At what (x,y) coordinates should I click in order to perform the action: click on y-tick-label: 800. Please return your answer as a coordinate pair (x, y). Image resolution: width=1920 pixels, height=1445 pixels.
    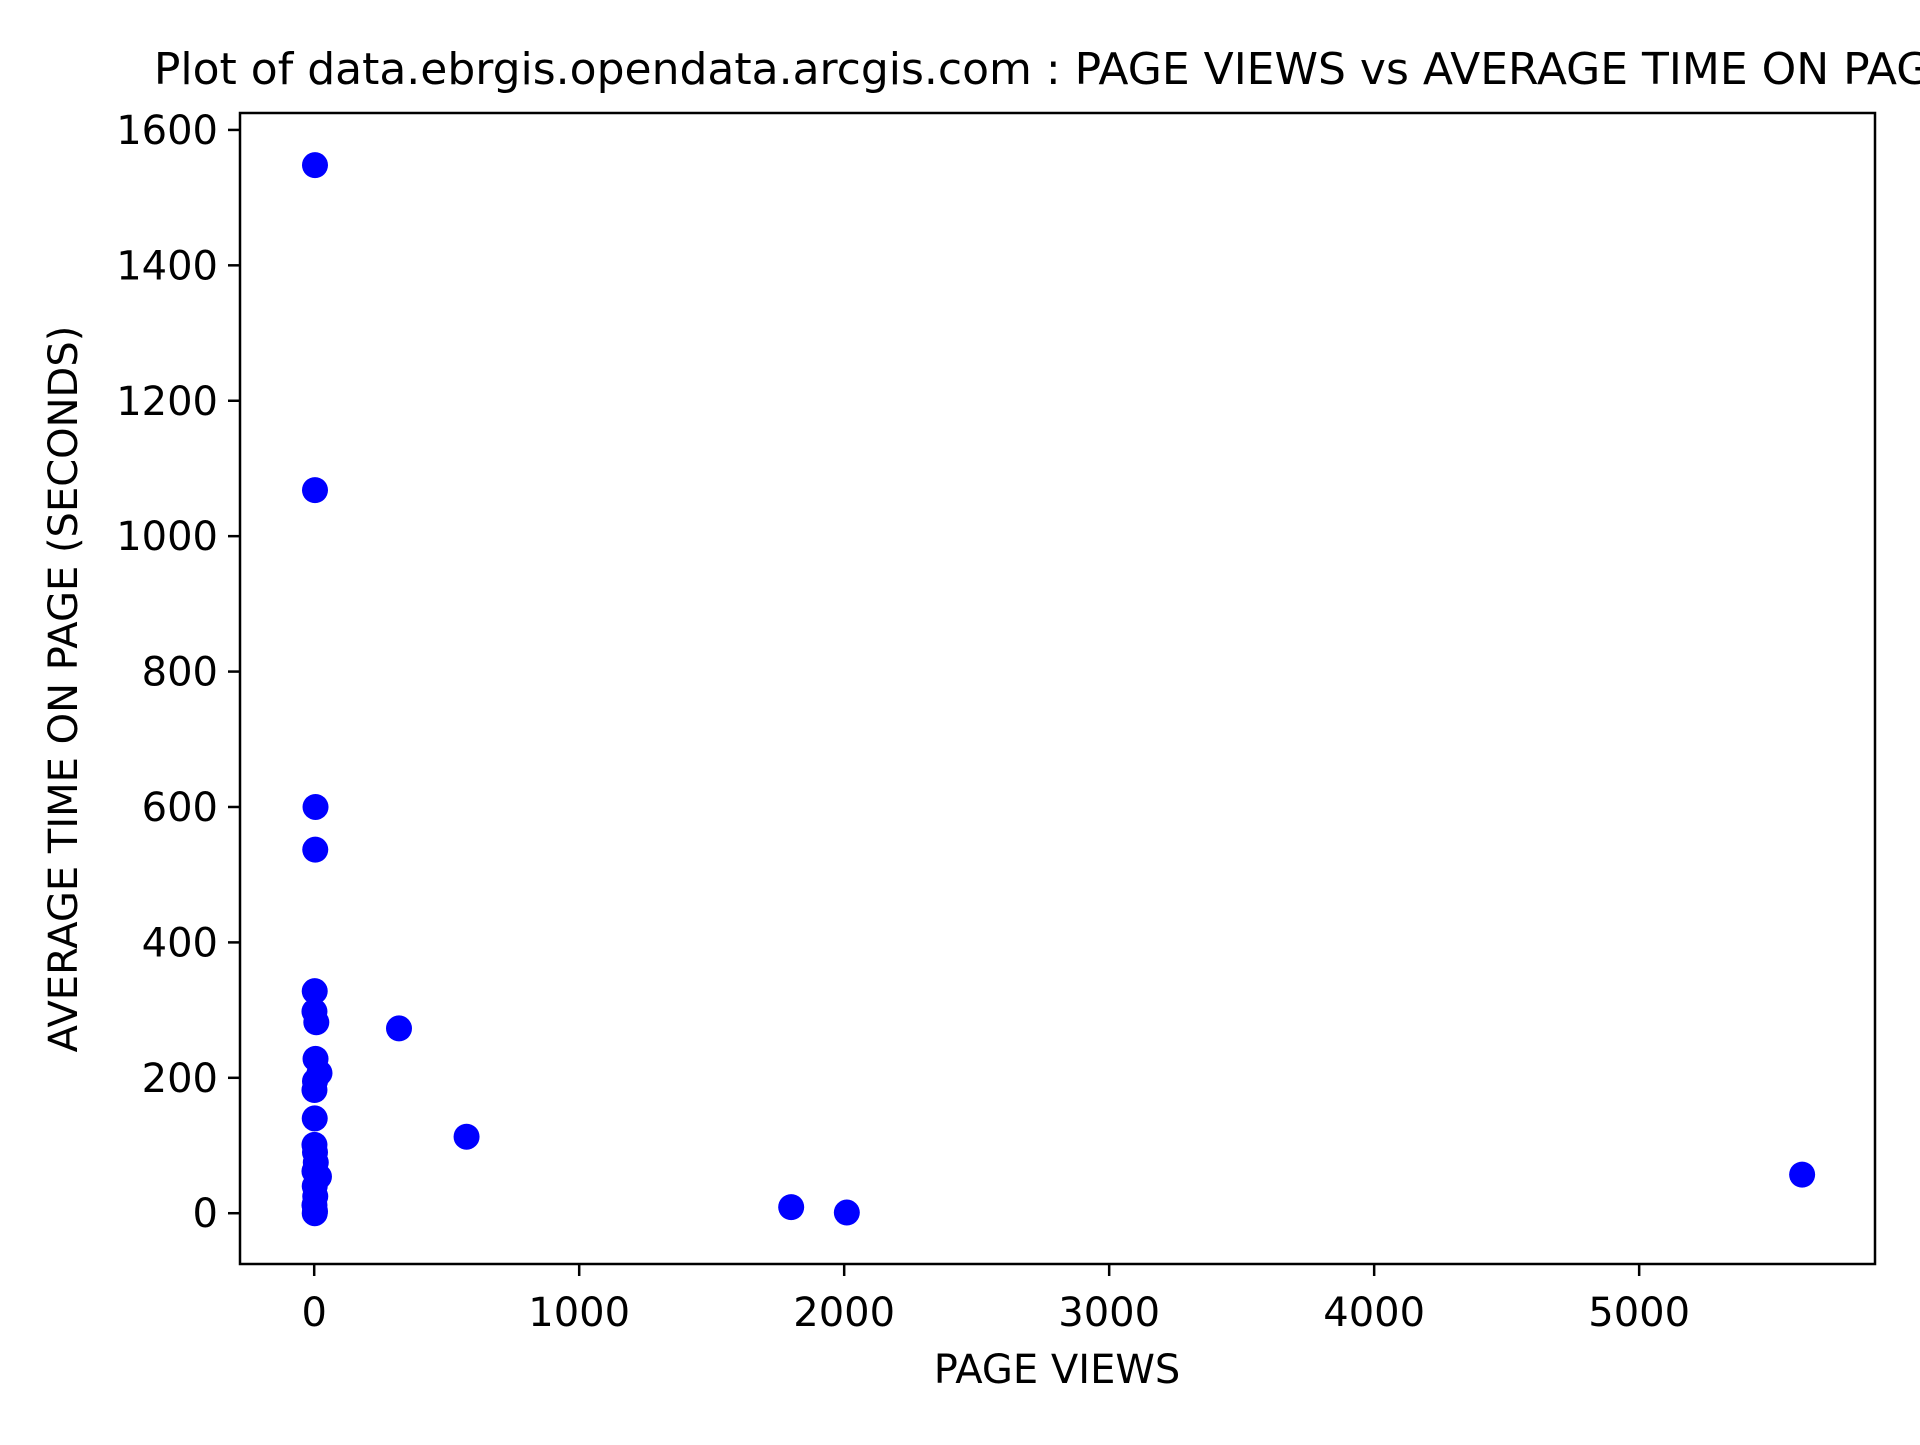
    Looking at the image, I should click on (180, 673).